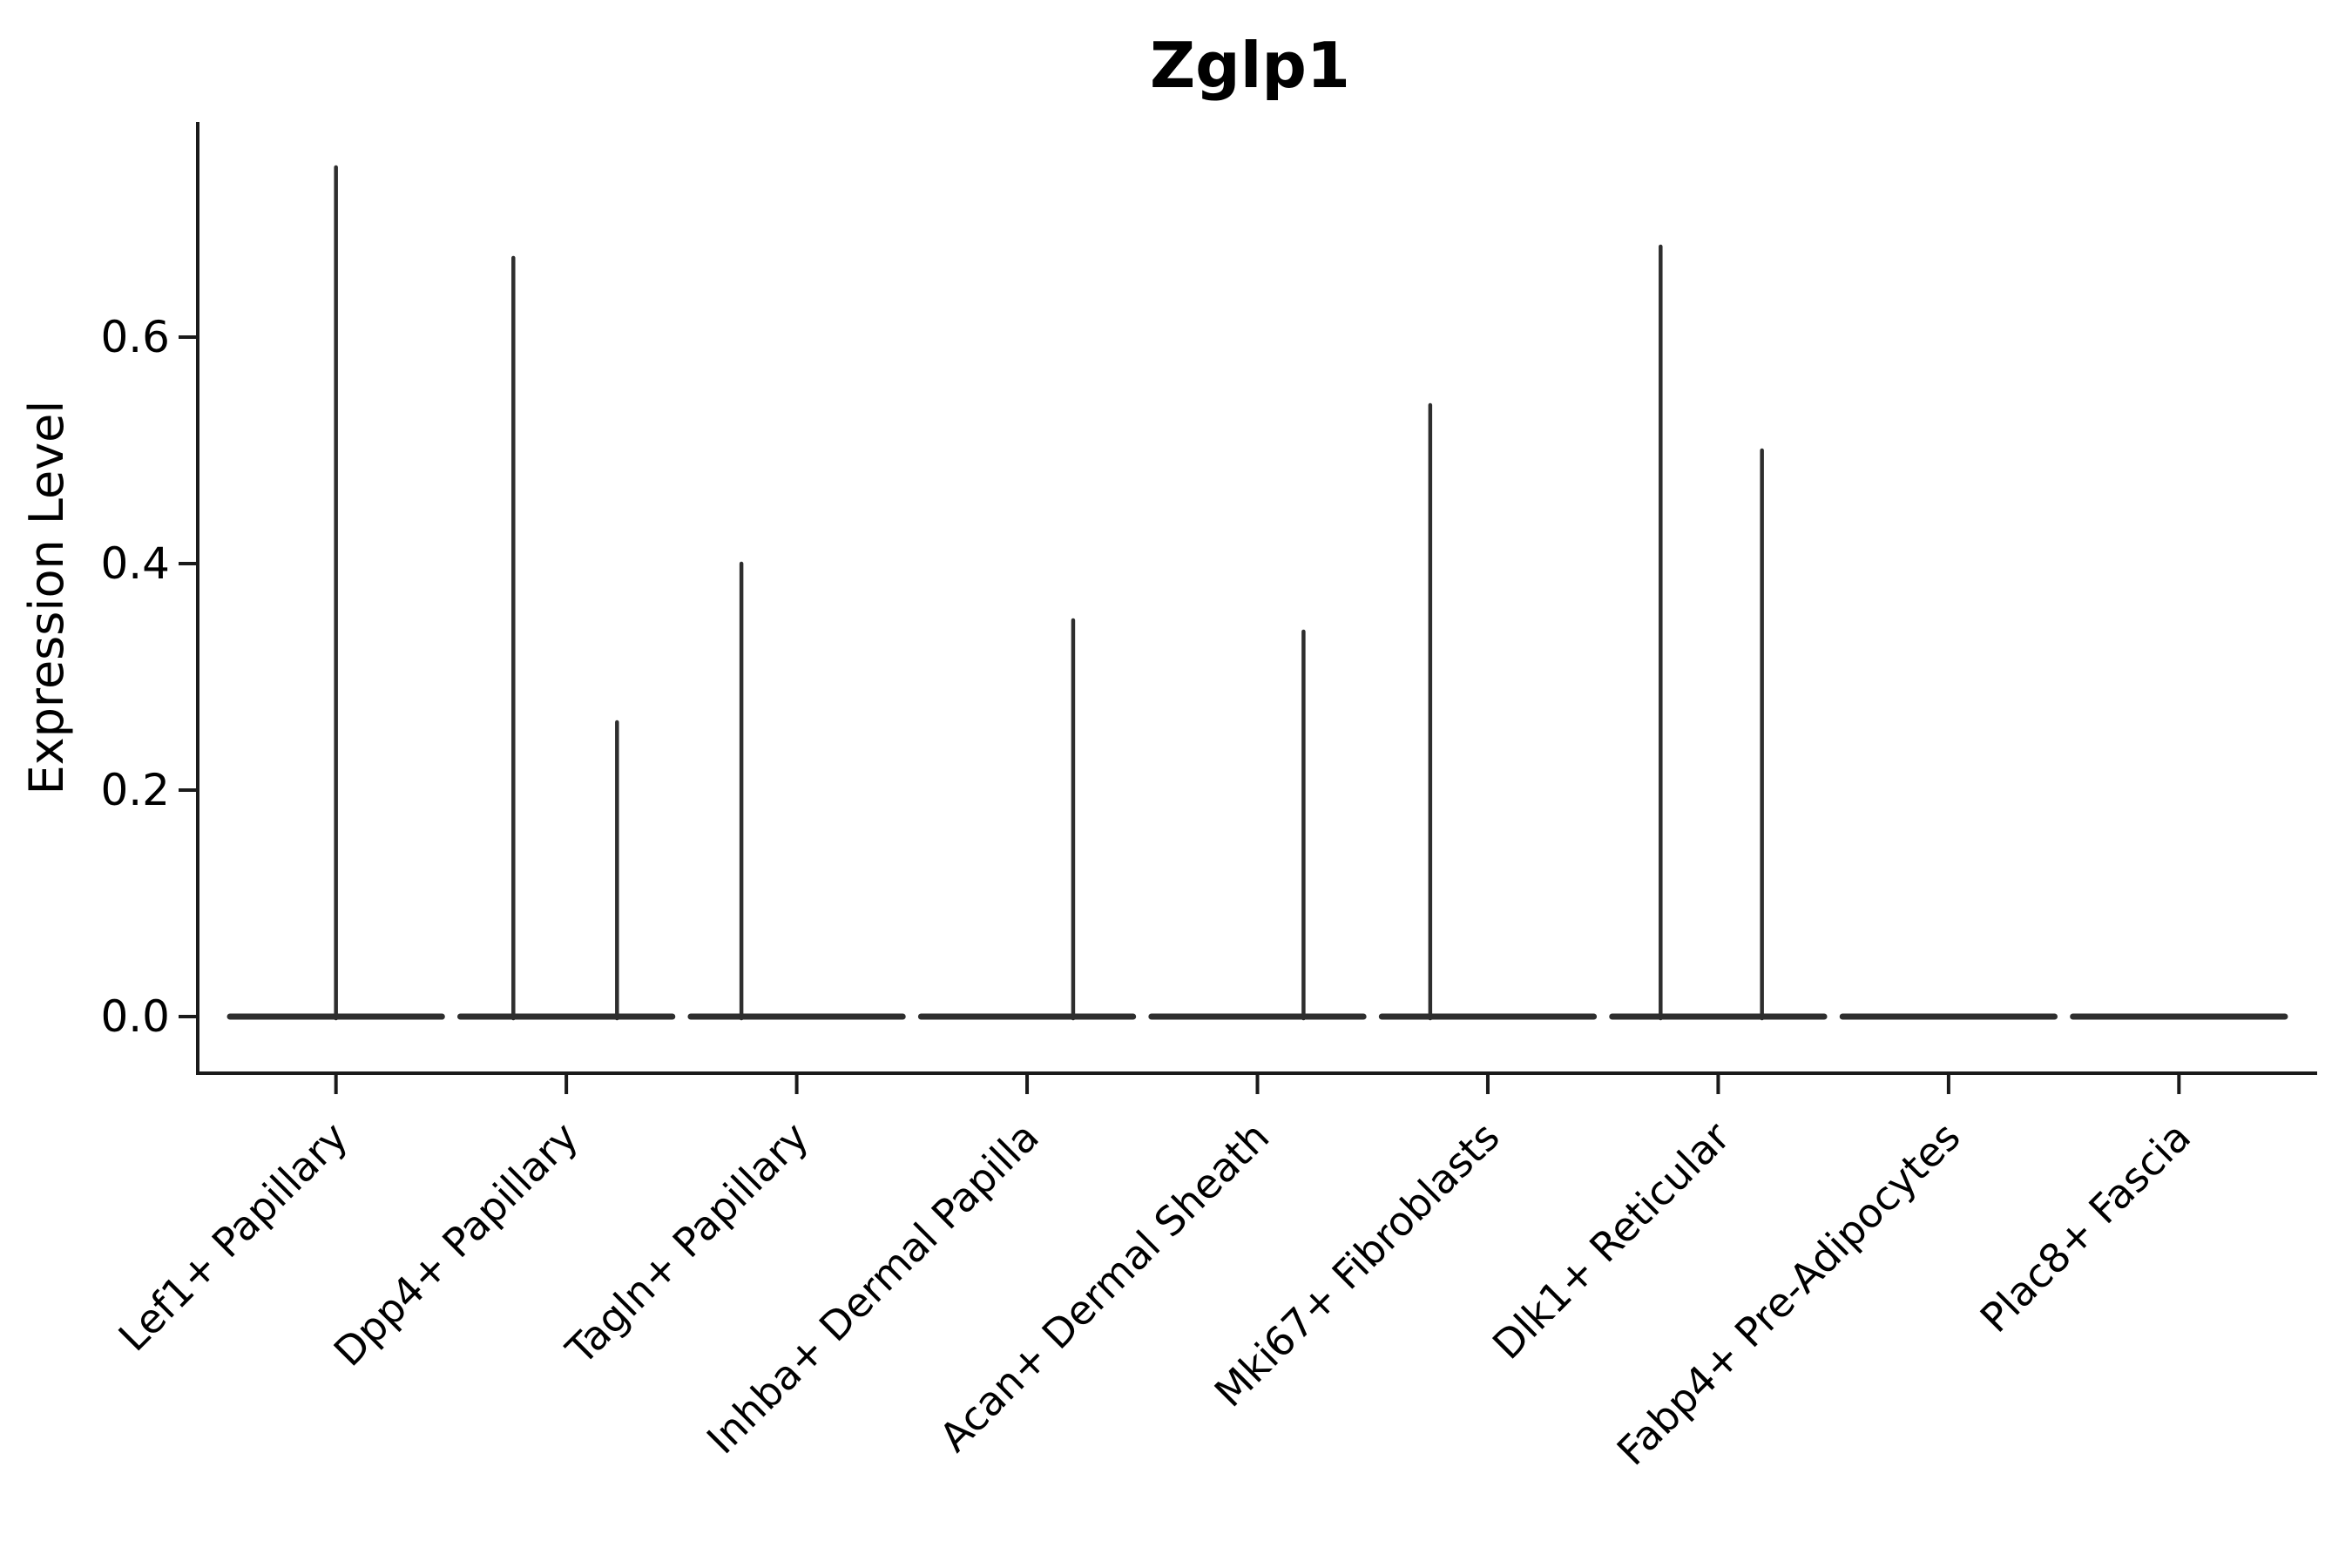  I want to click on y-tick-label: 0.2, so click(135, 790).